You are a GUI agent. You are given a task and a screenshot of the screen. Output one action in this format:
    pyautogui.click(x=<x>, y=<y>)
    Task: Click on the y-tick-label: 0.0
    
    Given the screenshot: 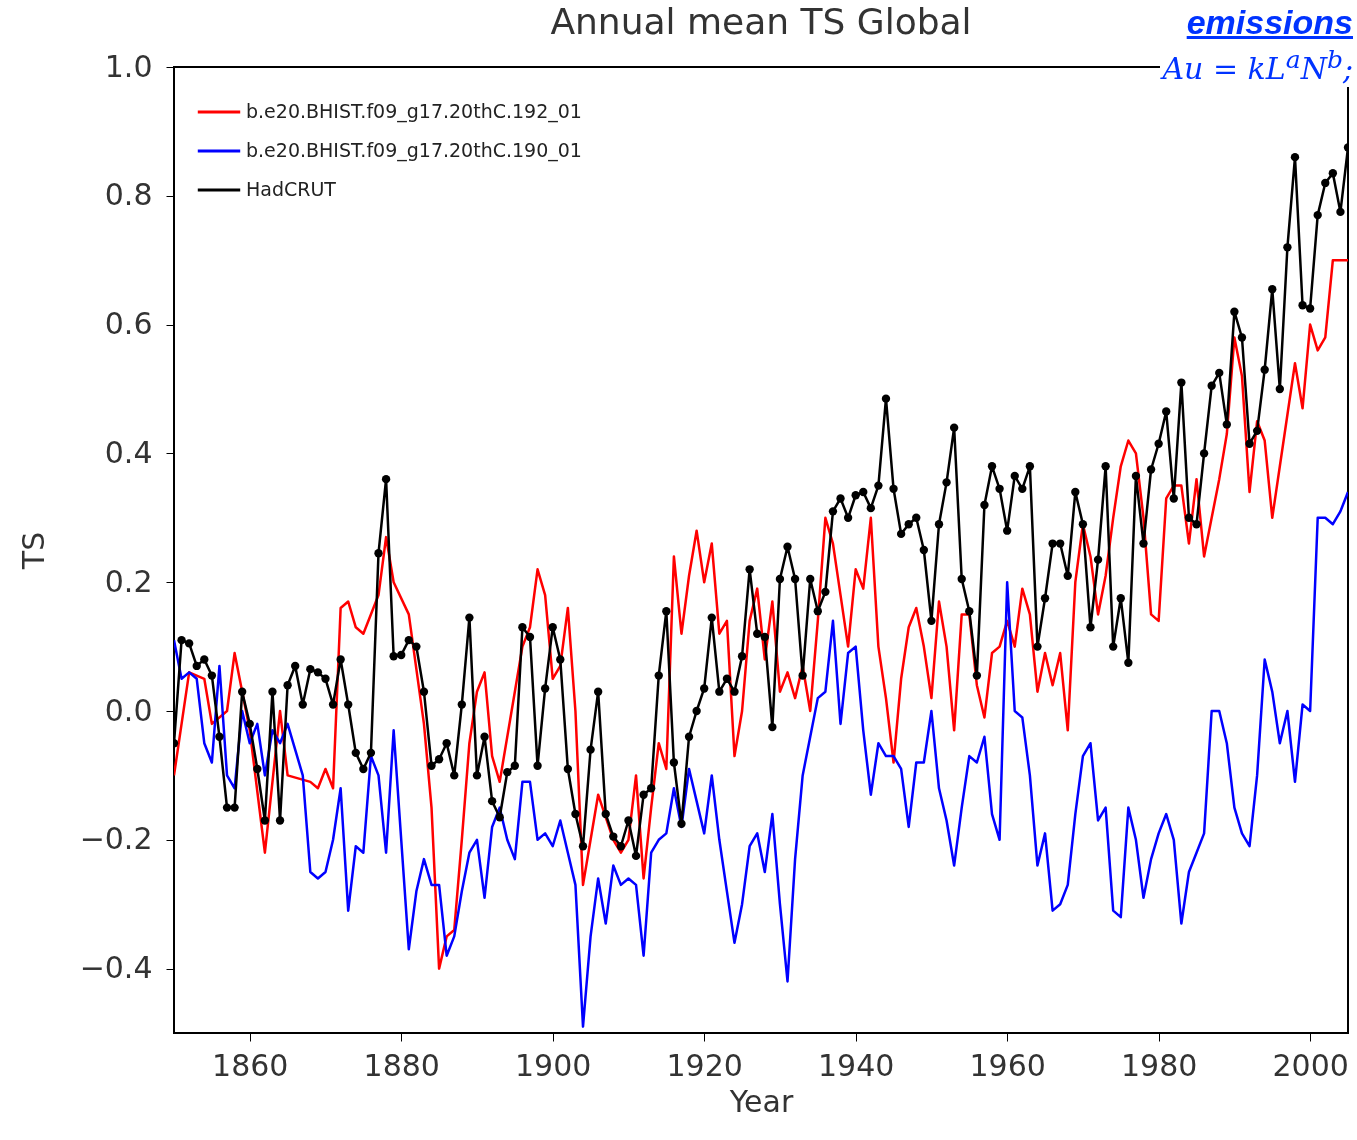 What is the action you would take?
    pyautogui.click(x=128, y=710)
    